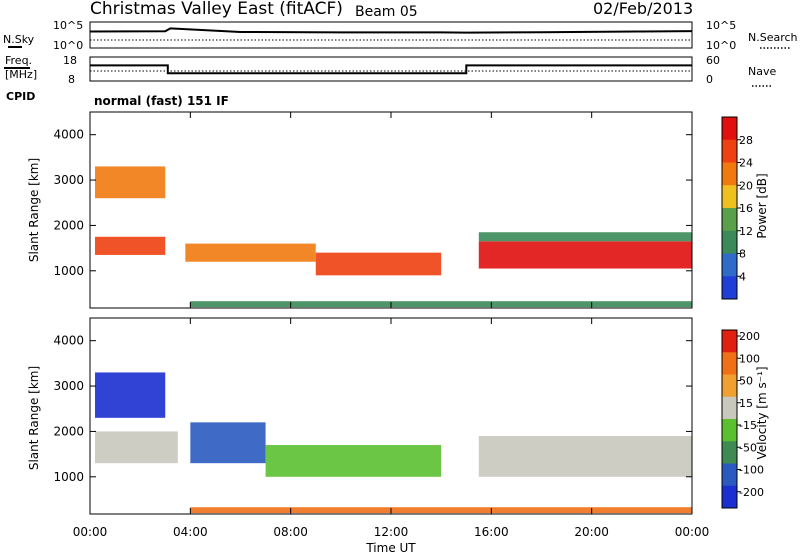 This screenshot has height=554, width=800. Describe the element at coordinates (762, 412) in the screenshot. I see `velocity-cbar-label: Velocity [m s⁻¹]` at that location.